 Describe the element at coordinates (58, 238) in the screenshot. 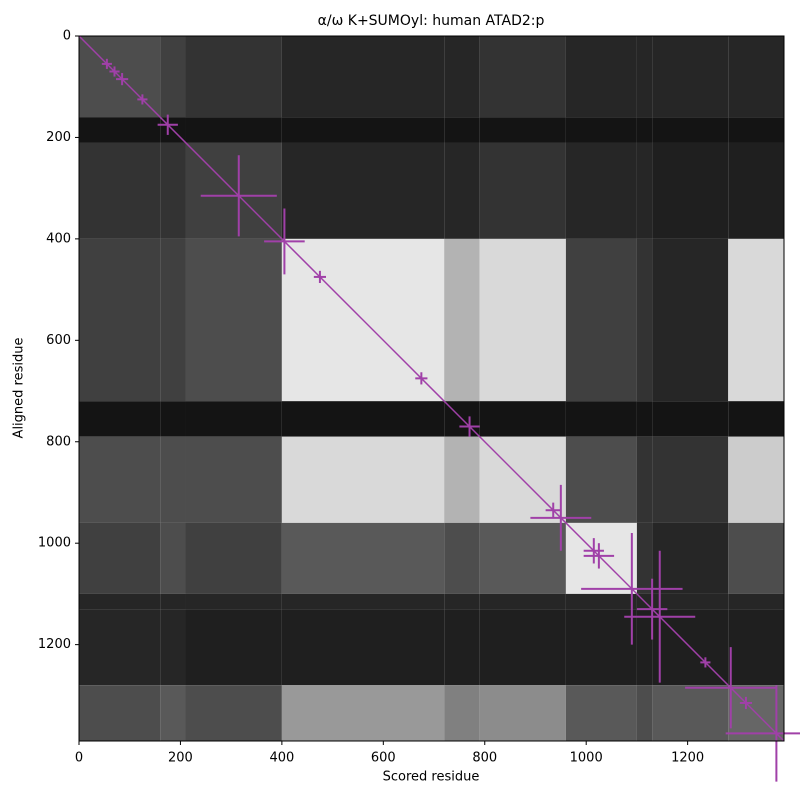

I see `y-tick-label: 400` at that location.